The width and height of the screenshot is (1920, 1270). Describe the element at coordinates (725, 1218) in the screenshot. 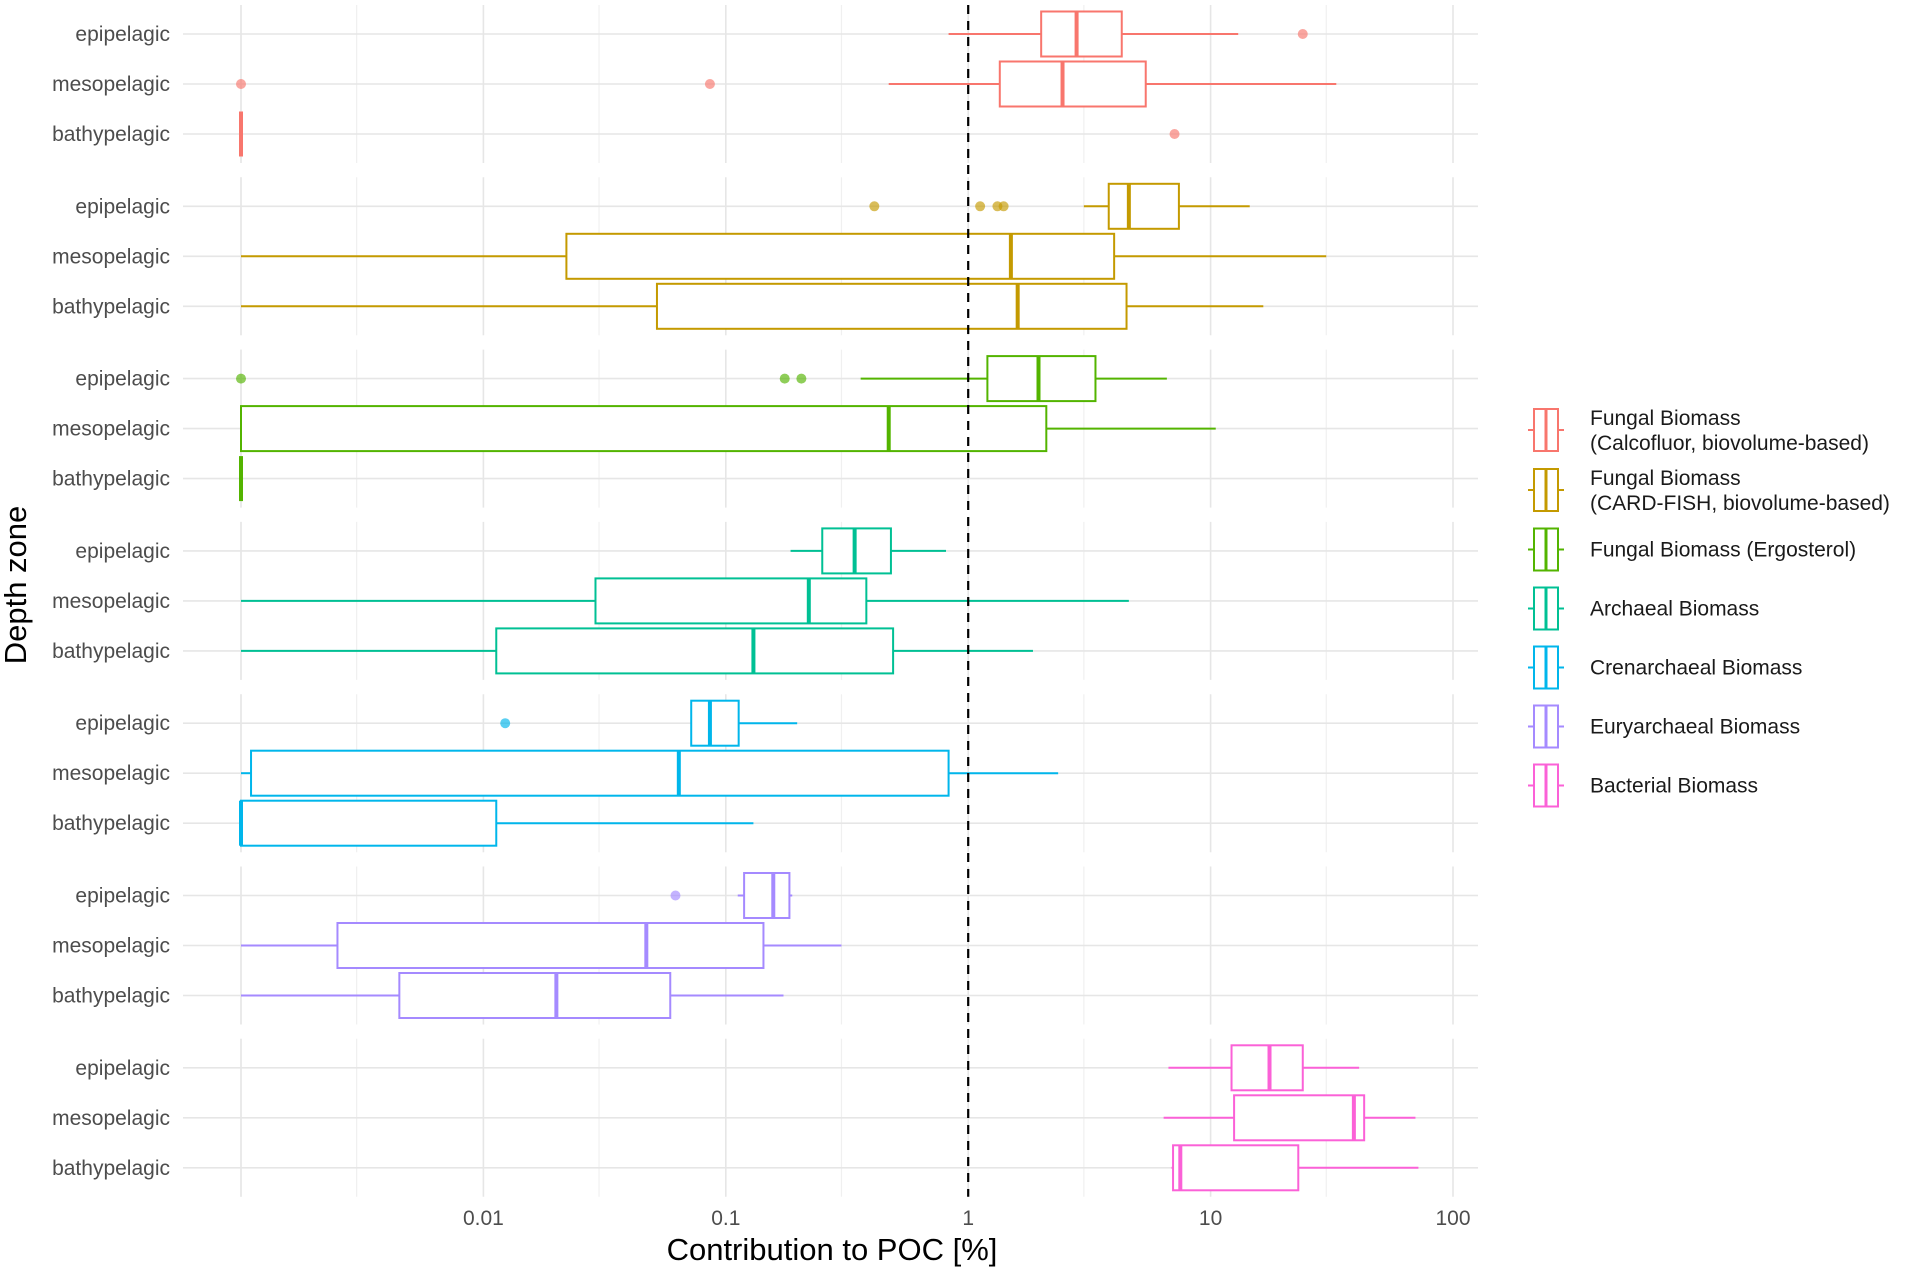

I see `x-tick-label: 0.1` at that location.